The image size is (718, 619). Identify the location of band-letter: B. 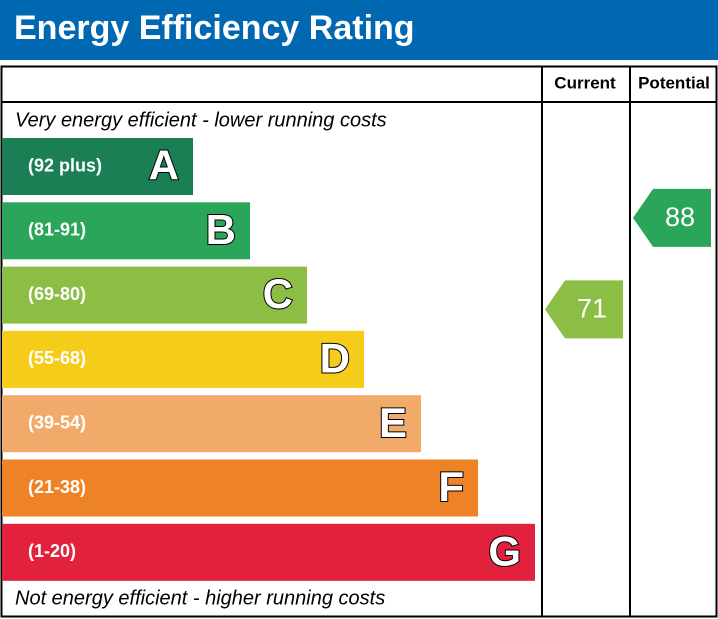
(221, 229).